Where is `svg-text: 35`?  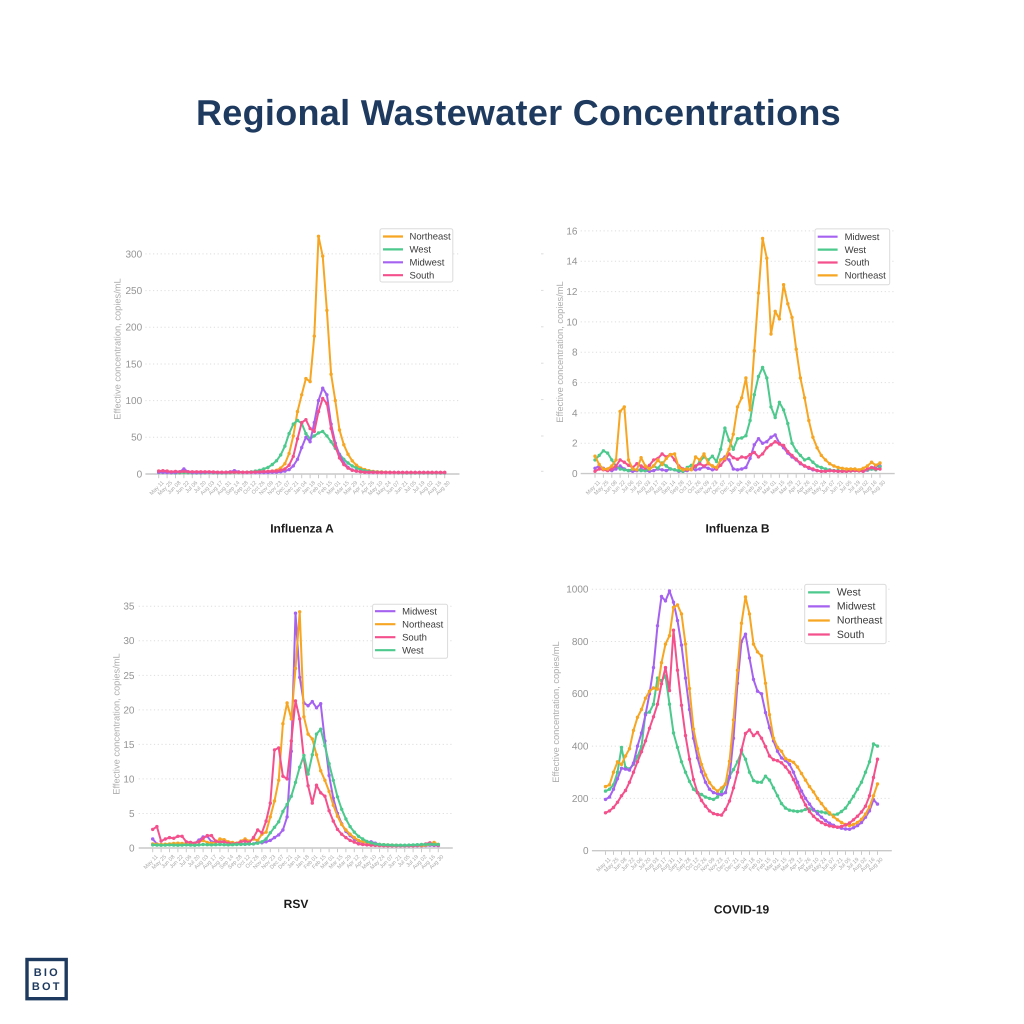
svg-text: 35 is located at coordinates (129, 607).